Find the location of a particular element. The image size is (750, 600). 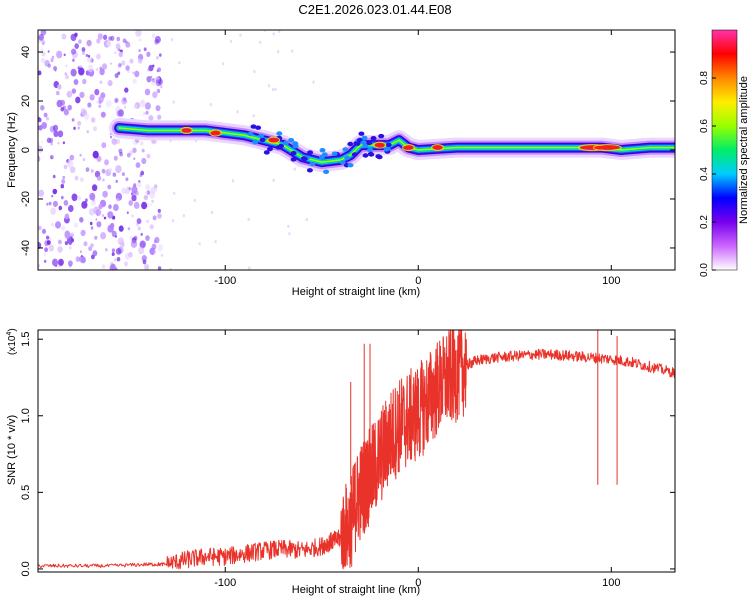

spectrogram-y-tick-label: 40 is located at coordinates (26, 52).